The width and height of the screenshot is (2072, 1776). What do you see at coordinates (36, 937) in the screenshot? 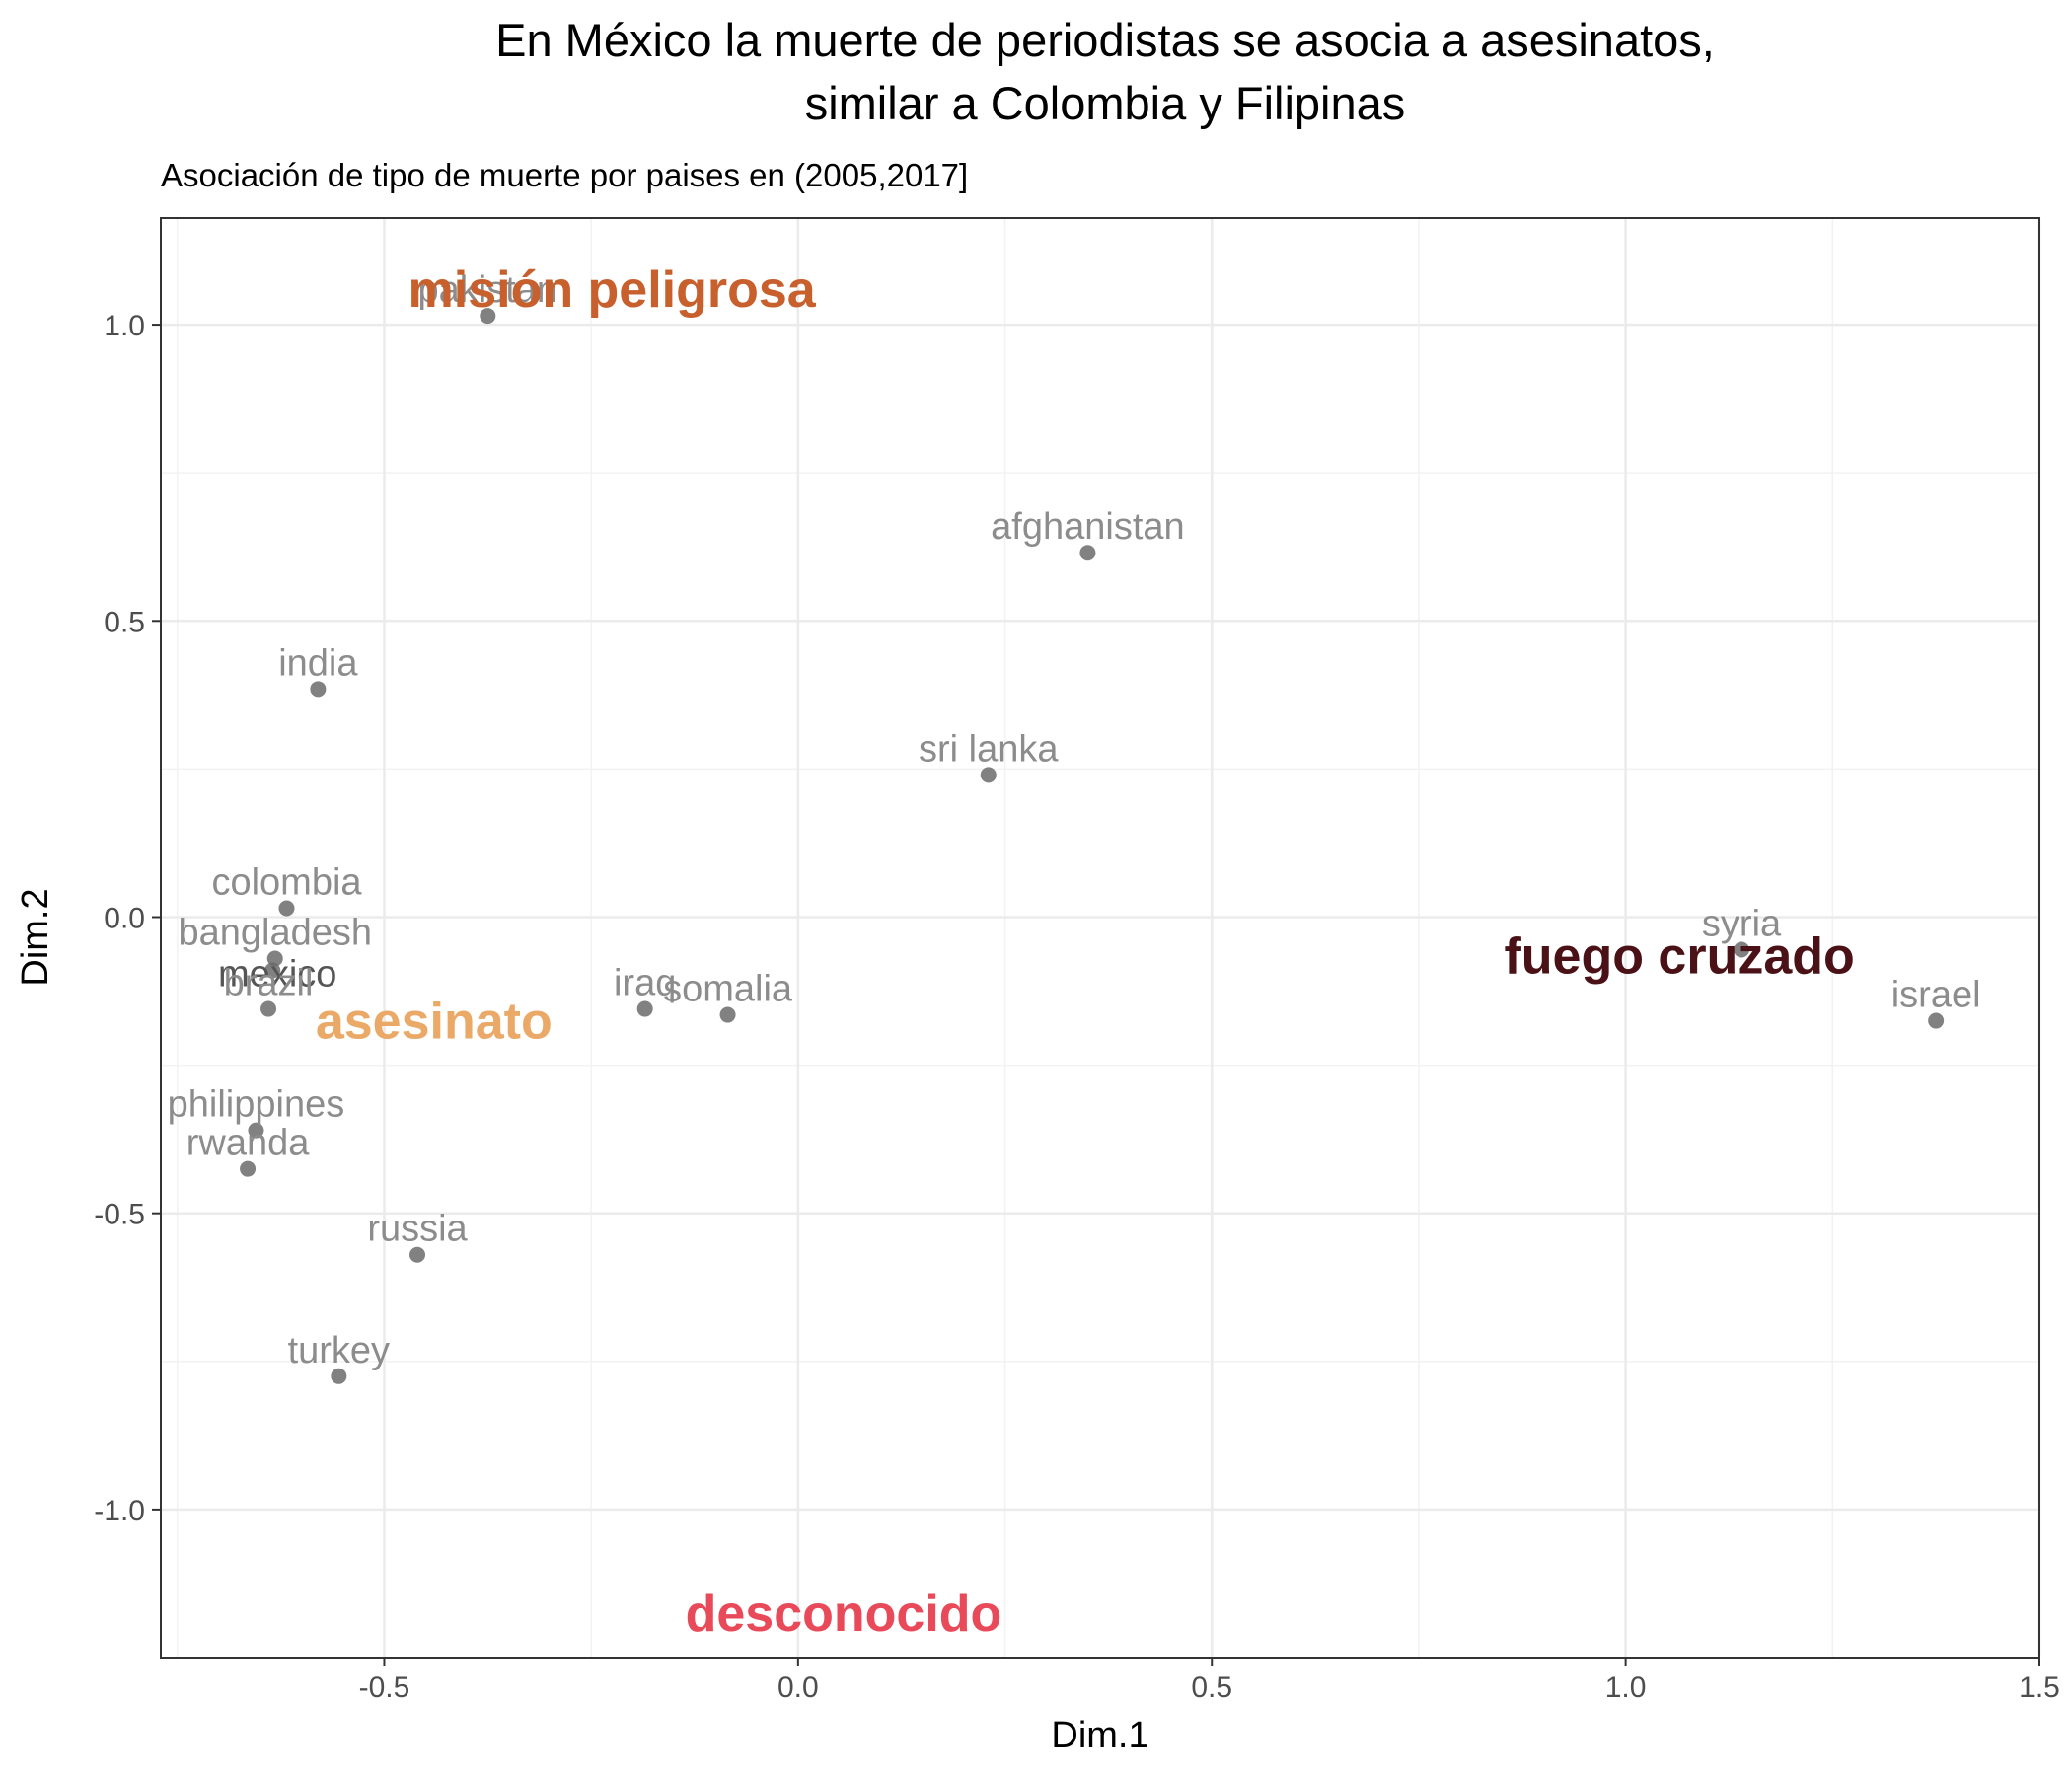
I see `y-axis-title: Dim.2` at bounding box center [36, 937].